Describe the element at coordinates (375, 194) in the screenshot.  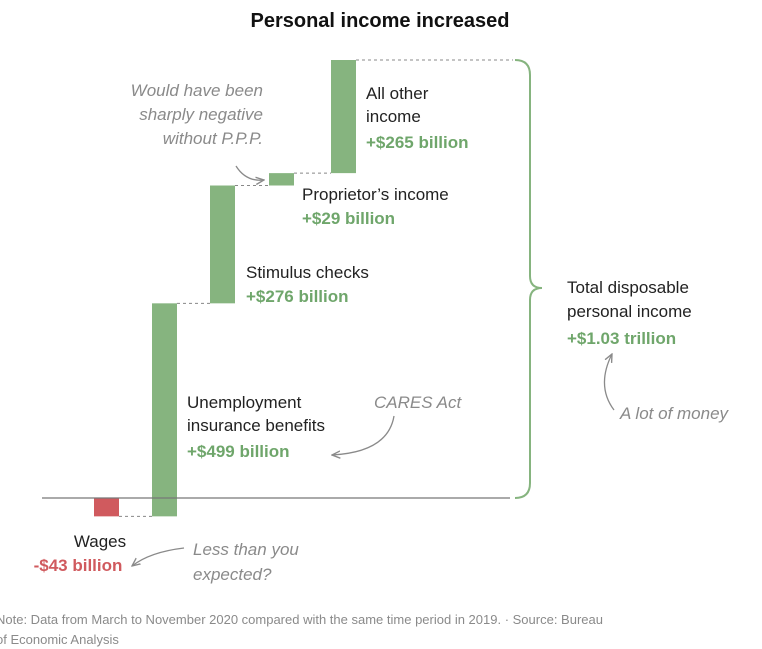
I see `proprietor-label: Proprietor’s income` at that location.